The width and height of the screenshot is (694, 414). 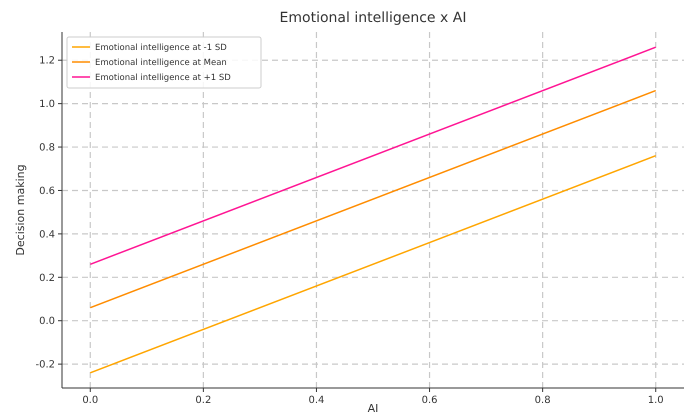 I want to click on x-tick-label: 0.2, so click(x=203, y=400).